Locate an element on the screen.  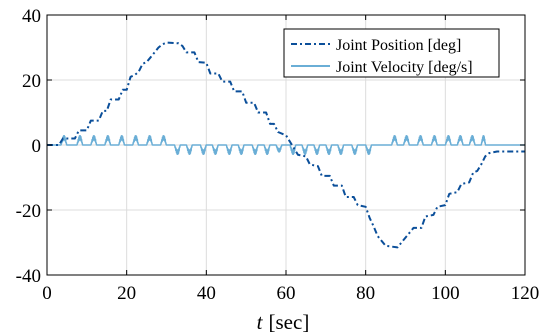
y-tick-label: 0 is located at coordinates (37, 146).